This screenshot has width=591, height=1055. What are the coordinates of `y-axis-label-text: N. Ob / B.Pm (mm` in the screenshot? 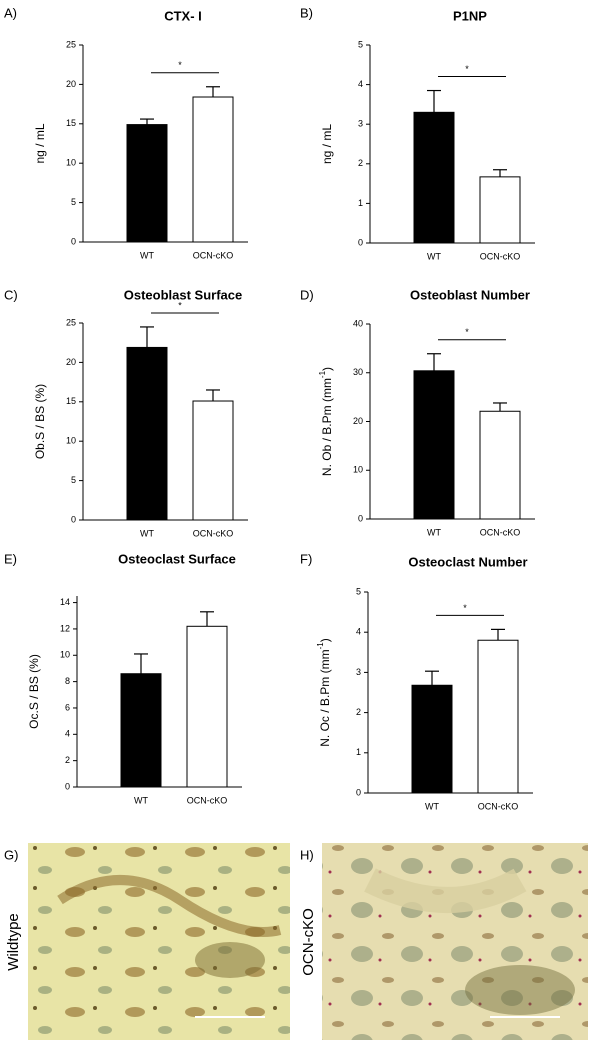 It's located at (327, 427).